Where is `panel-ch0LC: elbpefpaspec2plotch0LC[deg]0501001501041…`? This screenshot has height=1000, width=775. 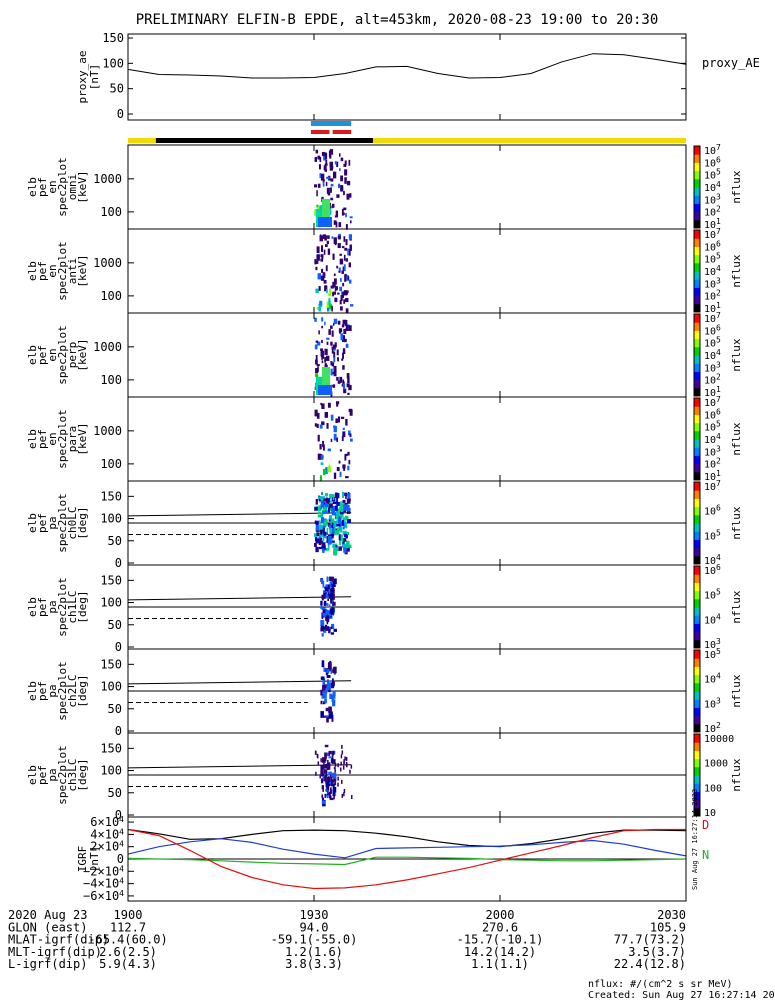
panel-ch0LC: elbpefpaspec2plotch0LC[deg]0501001501041… is located at coordinates (384, 524).